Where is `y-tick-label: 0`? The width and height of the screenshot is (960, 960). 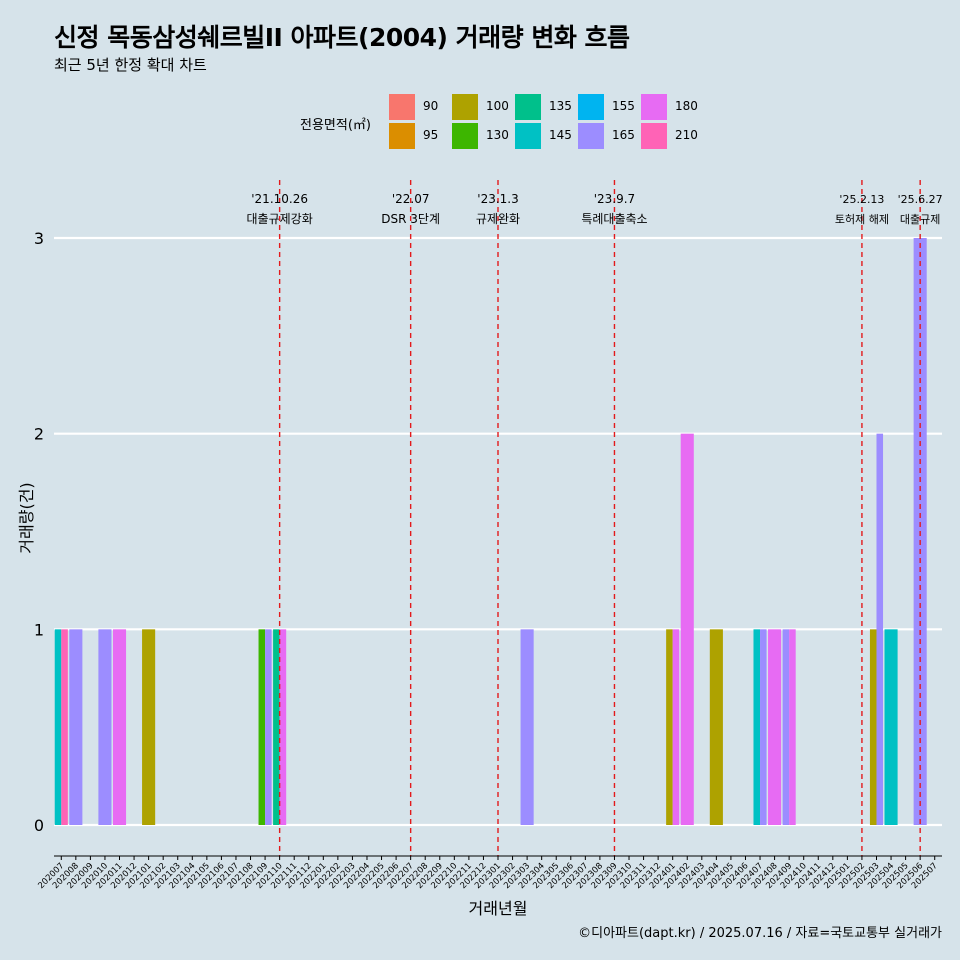 y-tick-label: 0 is located at coordinates (39, 825).